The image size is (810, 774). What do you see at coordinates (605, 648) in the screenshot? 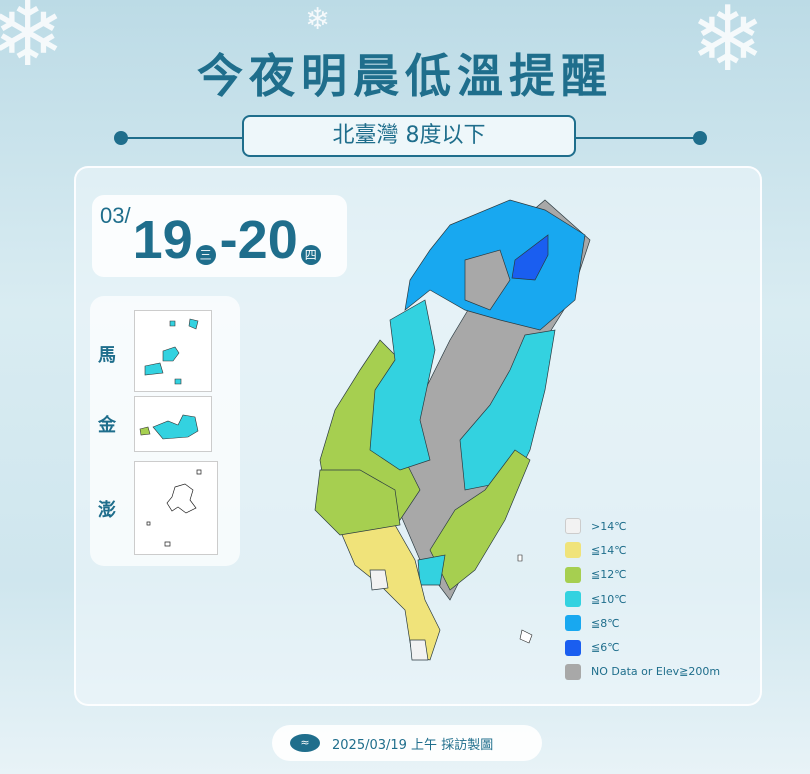
I see `legend-label: ≦6℃` at bounding box center [605, 648].